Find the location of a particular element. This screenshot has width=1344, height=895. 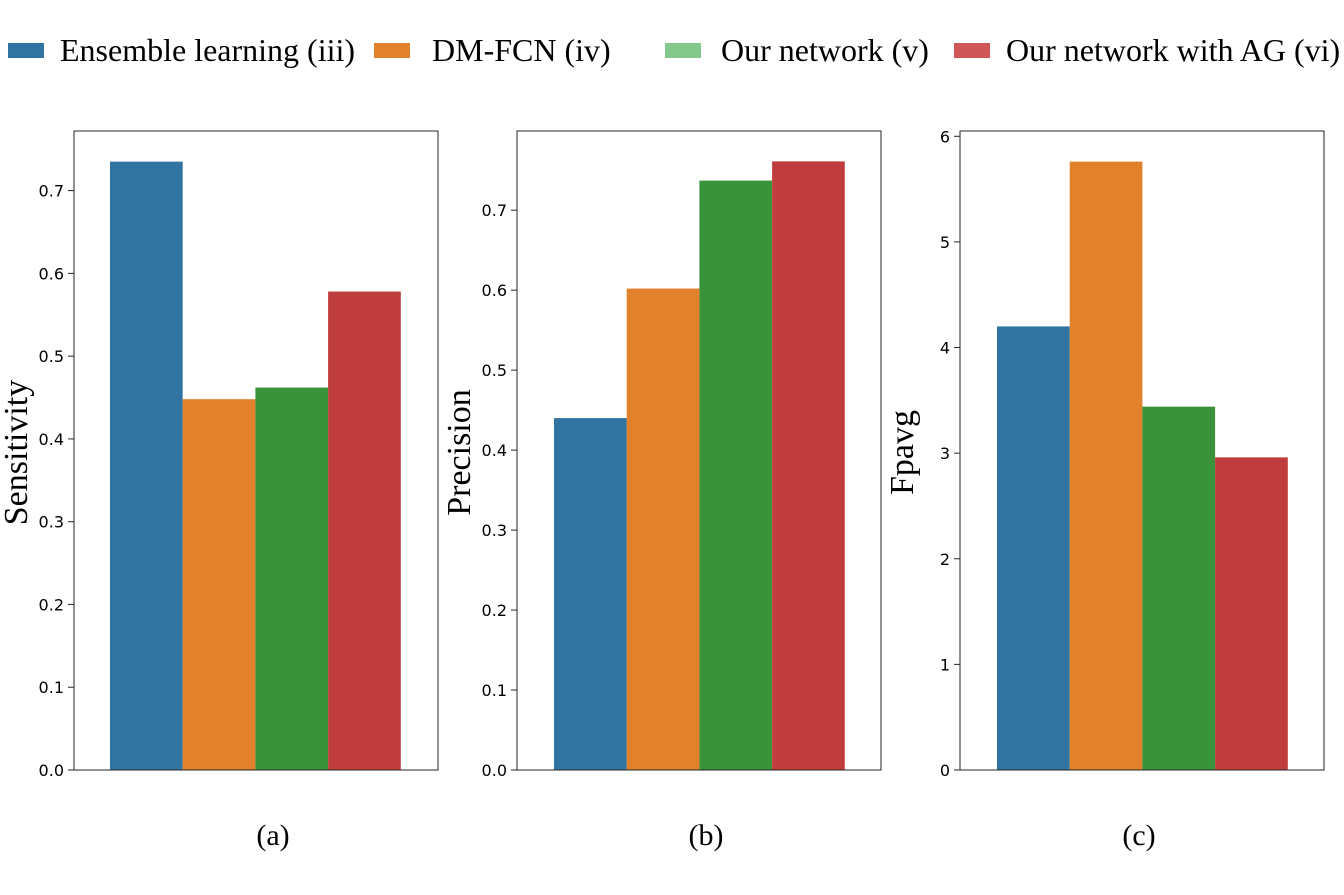

legend-label-ensemble: Ensemble learning (iii) is located at coordinates (208, 50).